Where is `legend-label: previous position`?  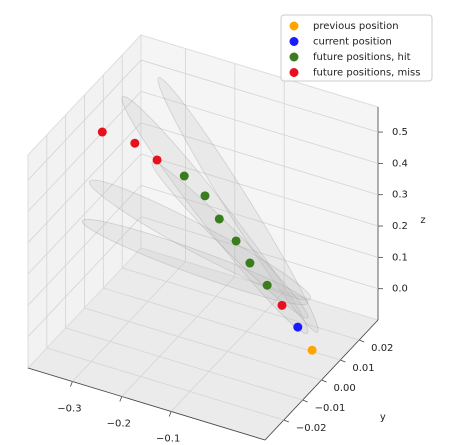
legend-label: previous position is located at coordinates (356, 26).